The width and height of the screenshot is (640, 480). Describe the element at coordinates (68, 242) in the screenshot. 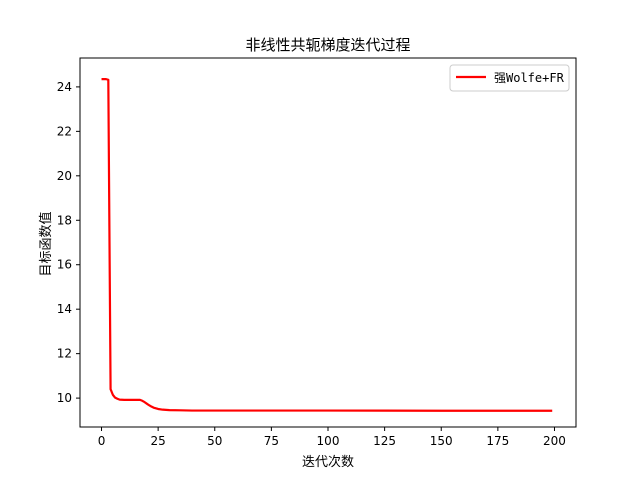

I see `y-axis-ticks: 10 12 14 16 18 20 22 24` at that location.